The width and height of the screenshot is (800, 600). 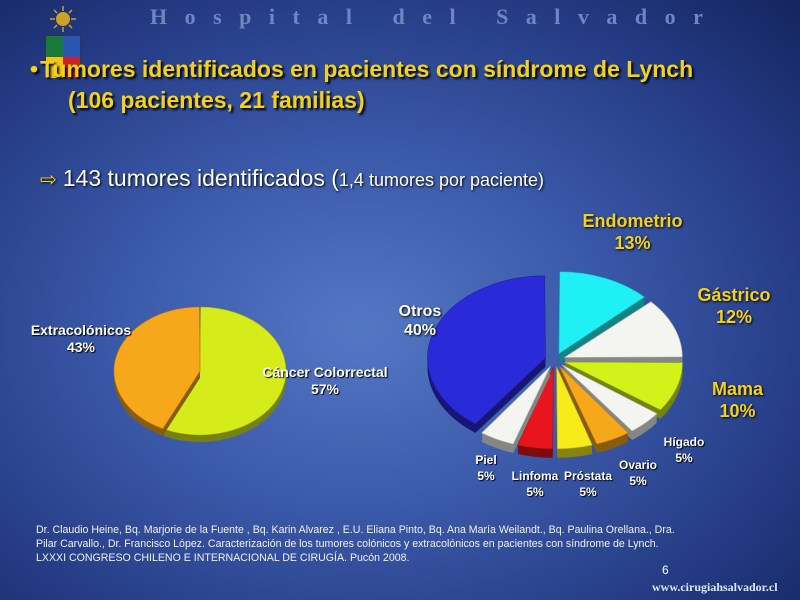 What do you see at coordinates (435, 16) in the screenshot?
I see `header-title: Hospital del Salvador` at bounding box center [435, 16].